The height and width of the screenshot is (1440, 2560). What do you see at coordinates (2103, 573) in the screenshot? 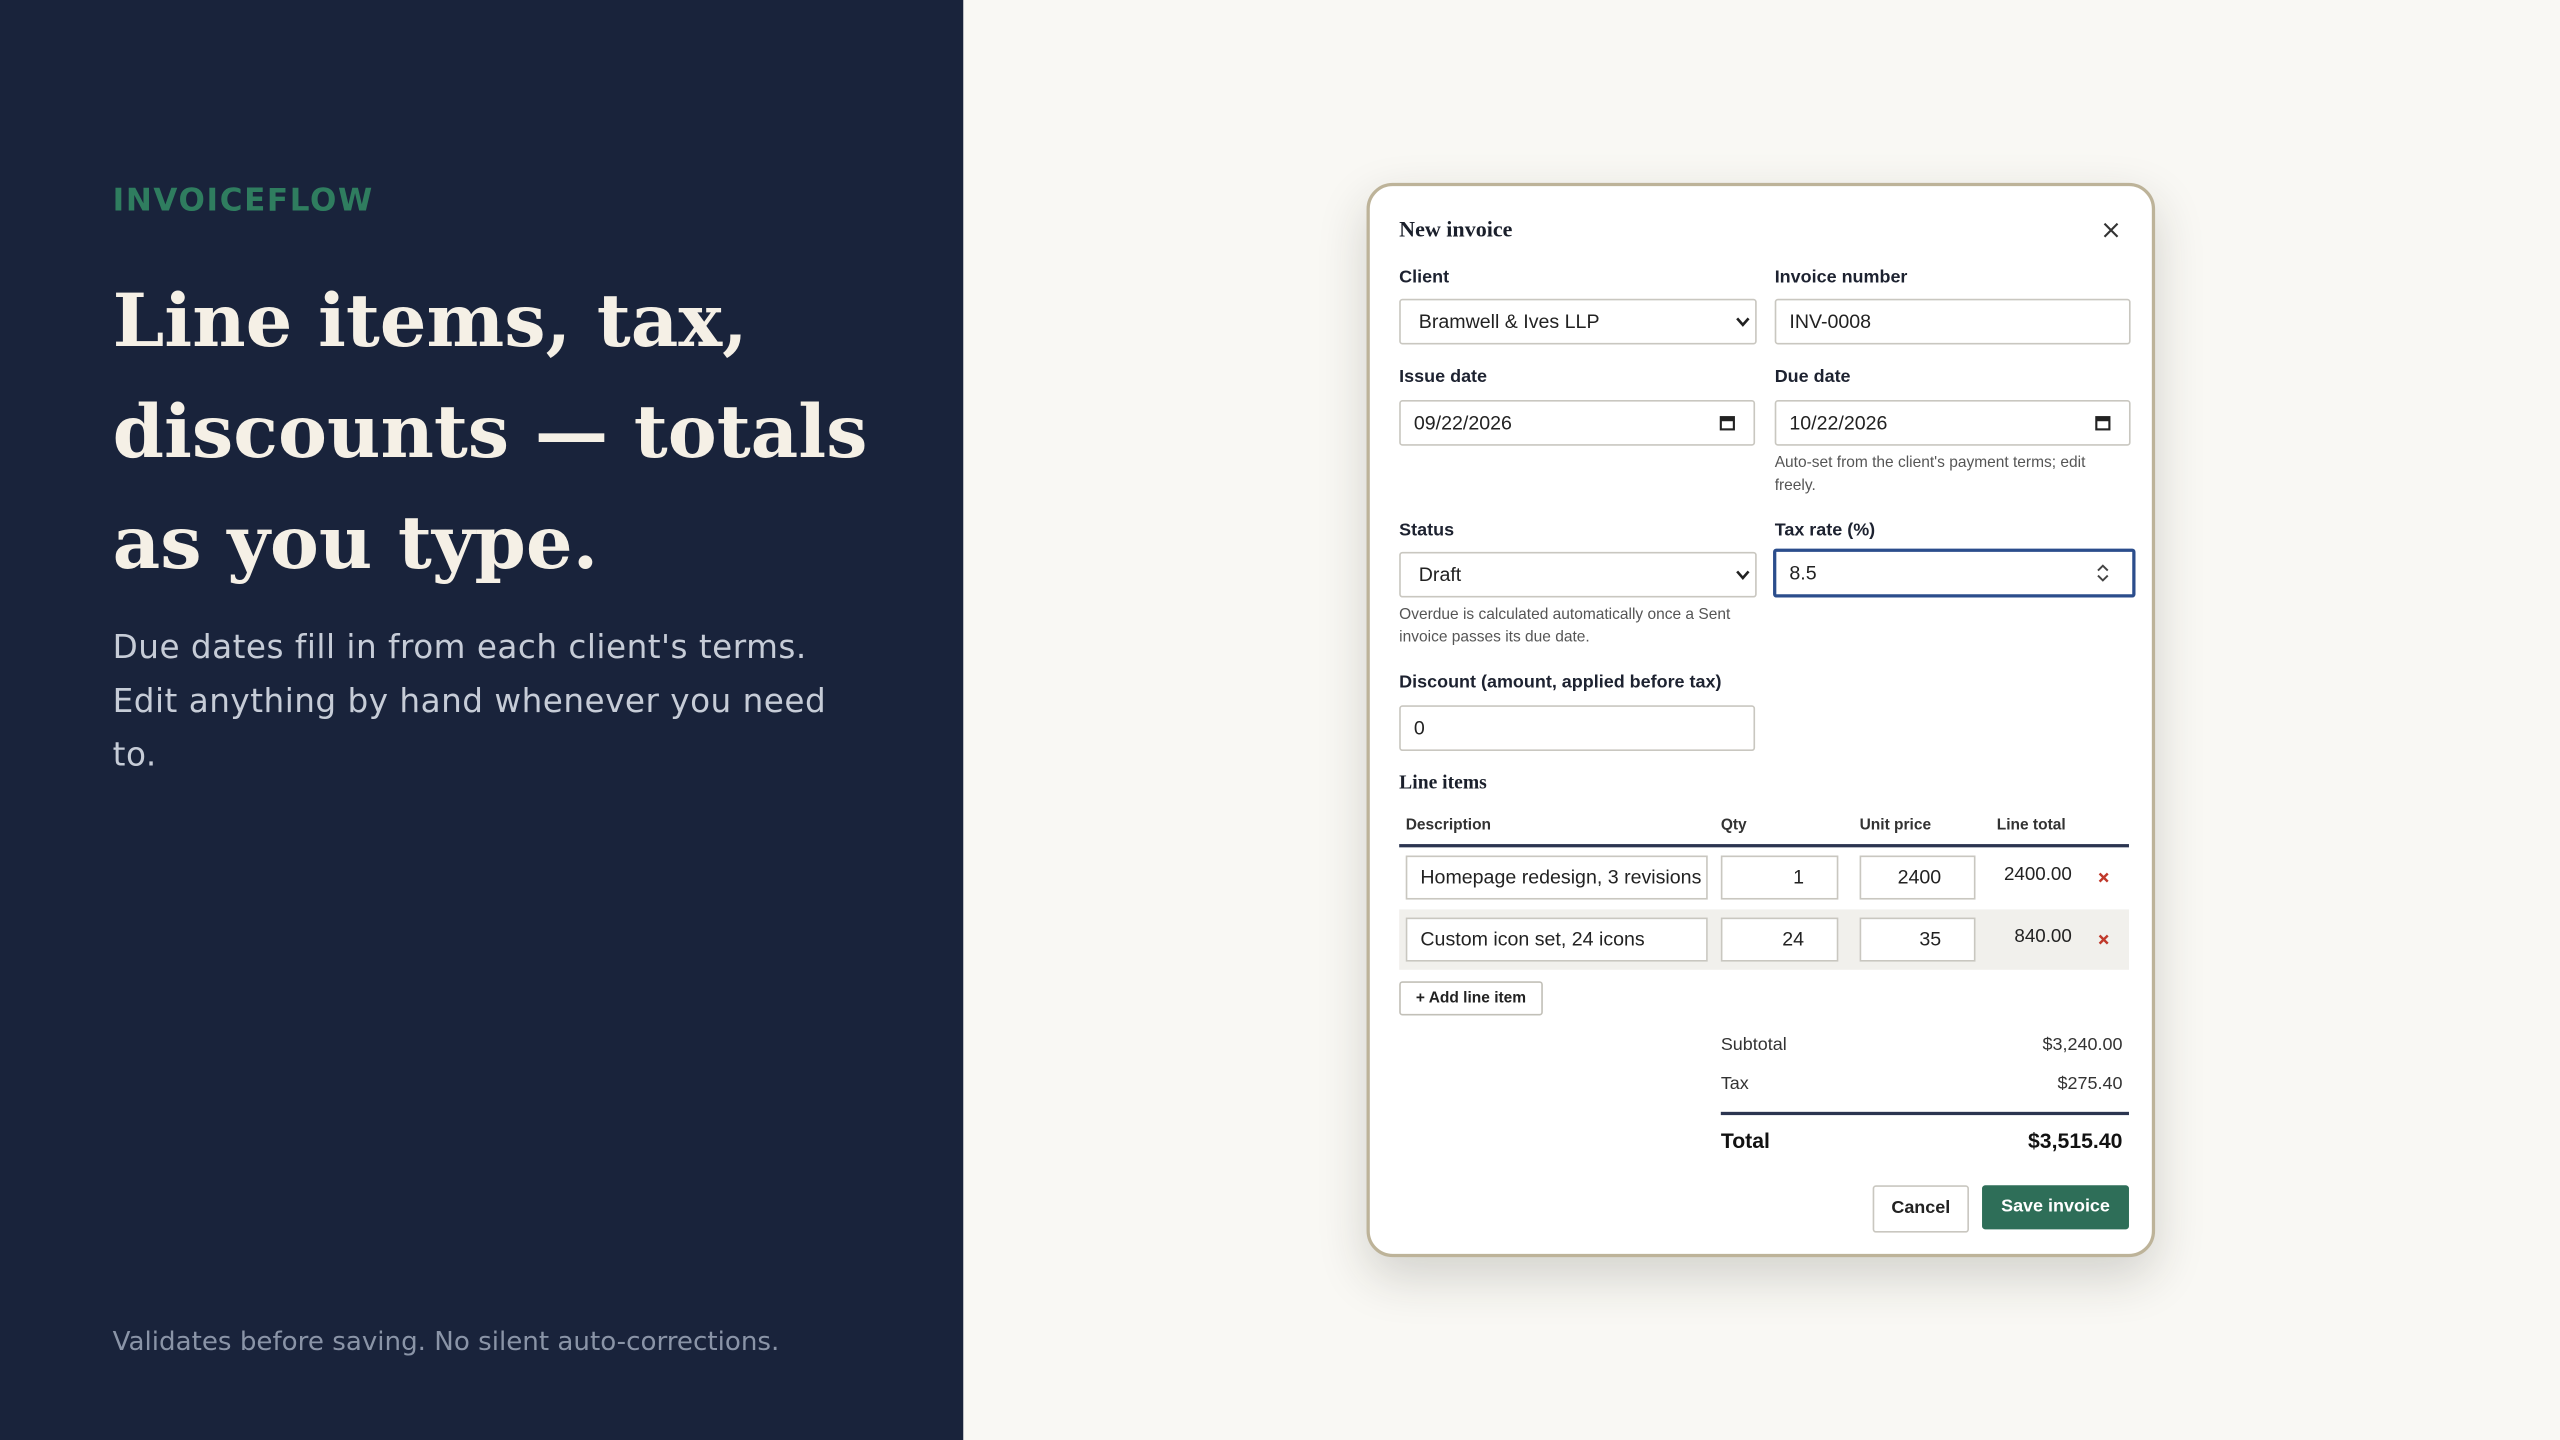
I see `spinner-icon` at bounding box center [2103, 573].